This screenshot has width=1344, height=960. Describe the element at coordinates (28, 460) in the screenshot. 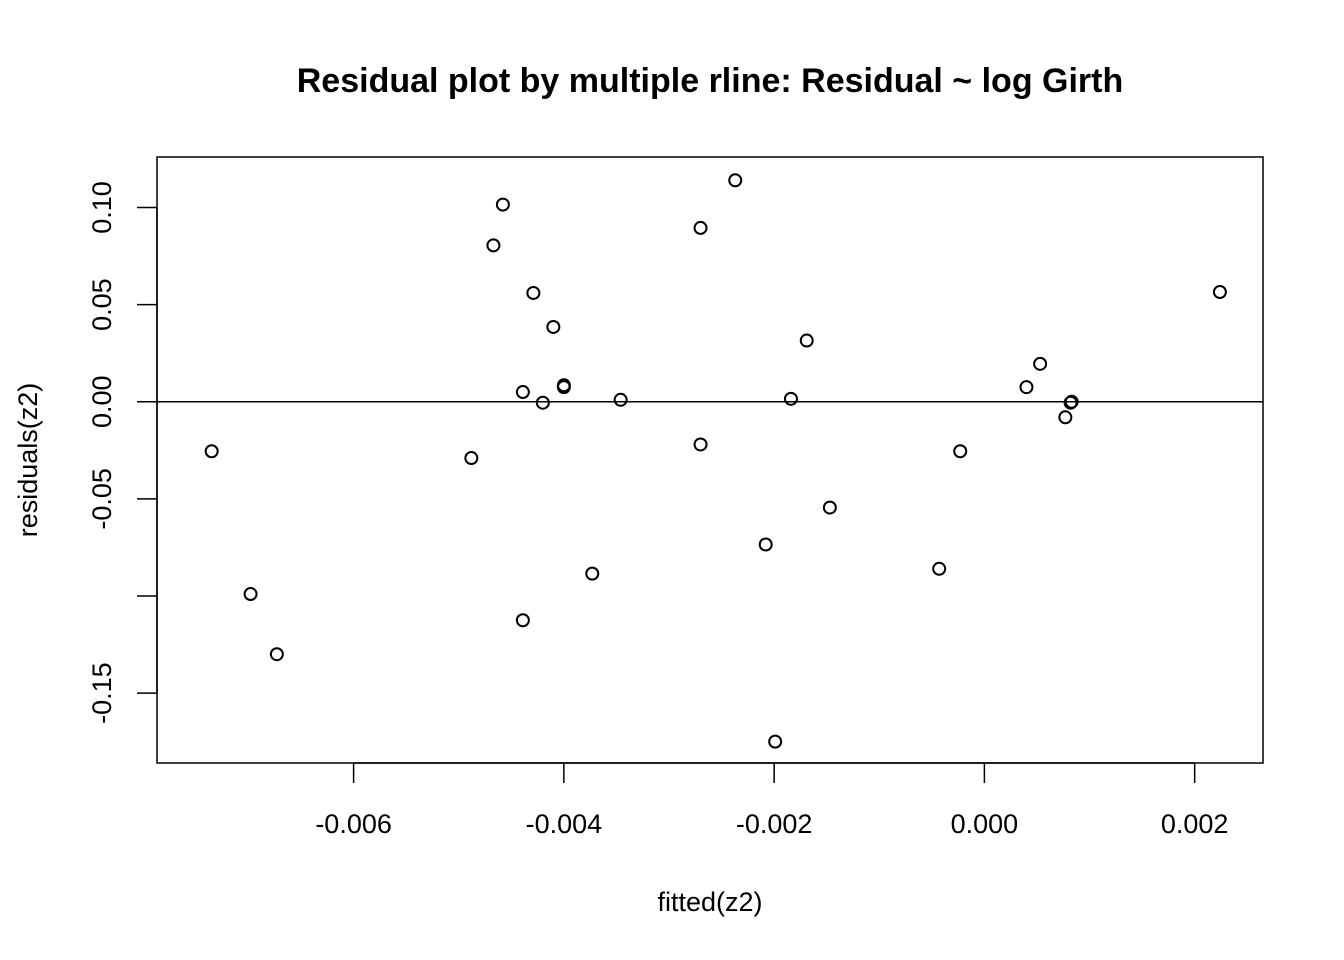

I see `y-axis-label: residuals(z2)` at that location.